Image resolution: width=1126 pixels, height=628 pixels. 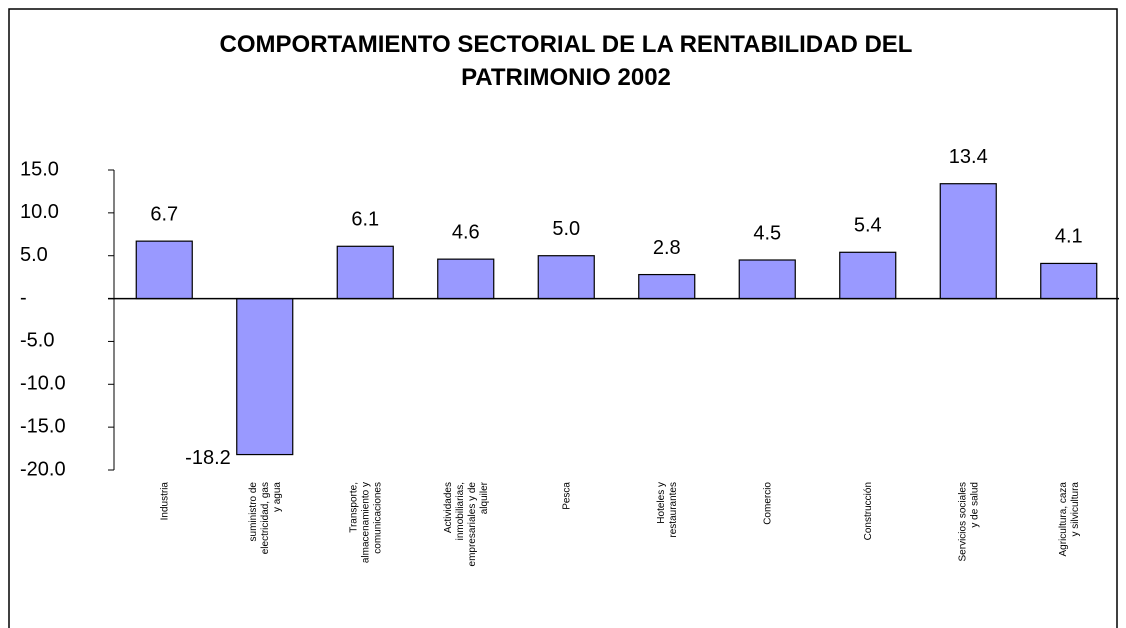 I want to click on y-tick-label: -20.0, so click(x=43, y=469).